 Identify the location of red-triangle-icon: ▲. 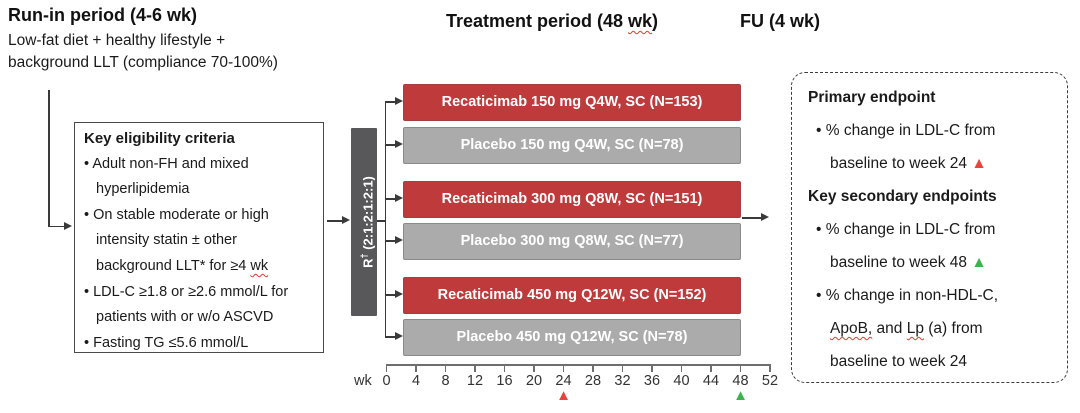
(979, 163).